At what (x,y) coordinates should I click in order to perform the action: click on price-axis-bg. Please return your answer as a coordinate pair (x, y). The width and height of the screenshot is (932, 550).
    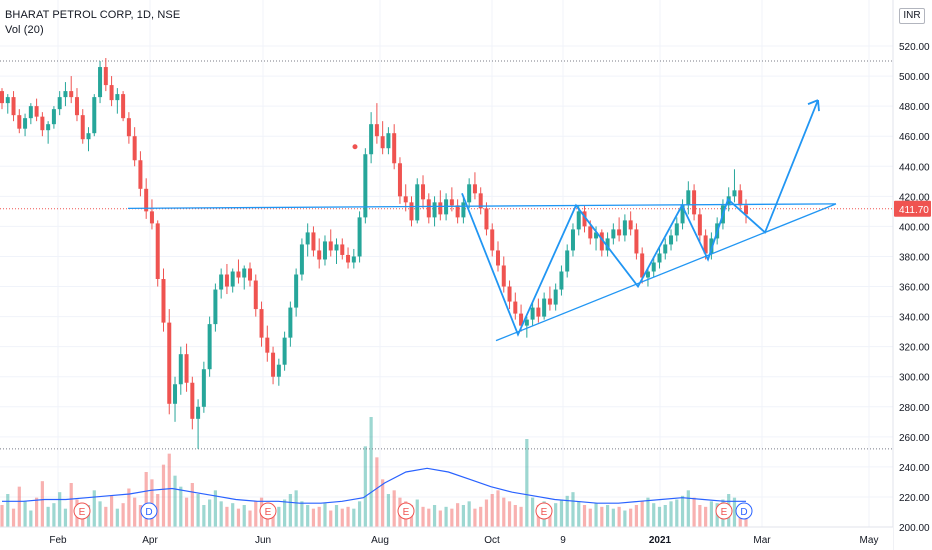
    Looking at the image, I should click on (912, 275).